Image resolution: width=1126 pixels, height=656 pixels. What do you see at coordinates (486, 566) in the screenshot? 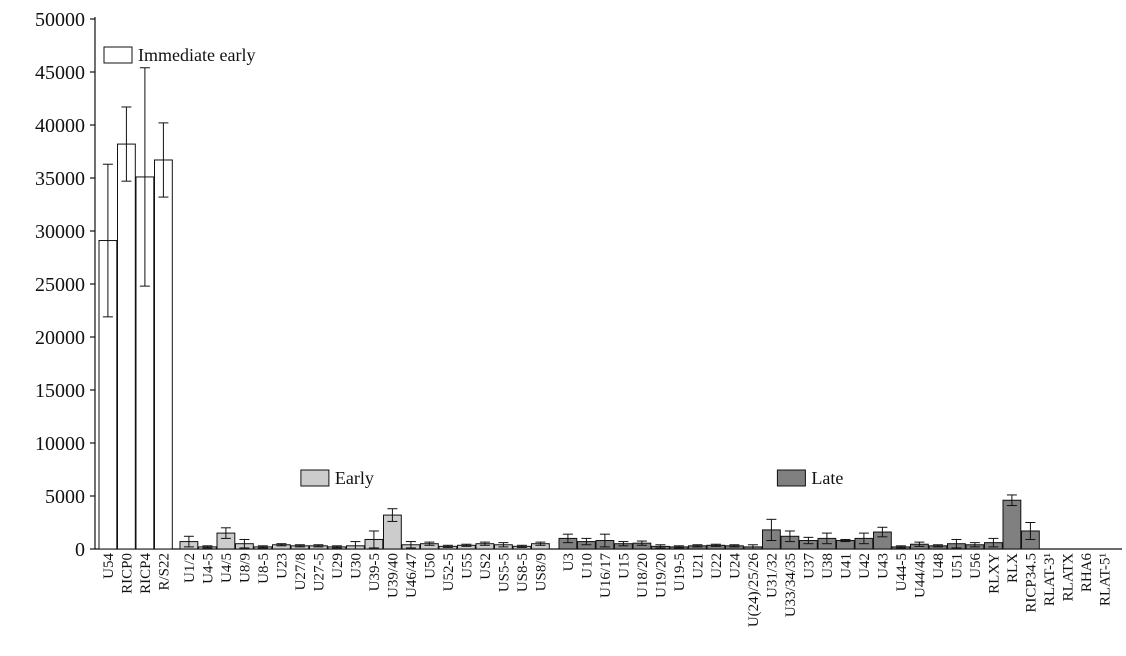
I see `category-label: US2` at bounding box center [486, 566].